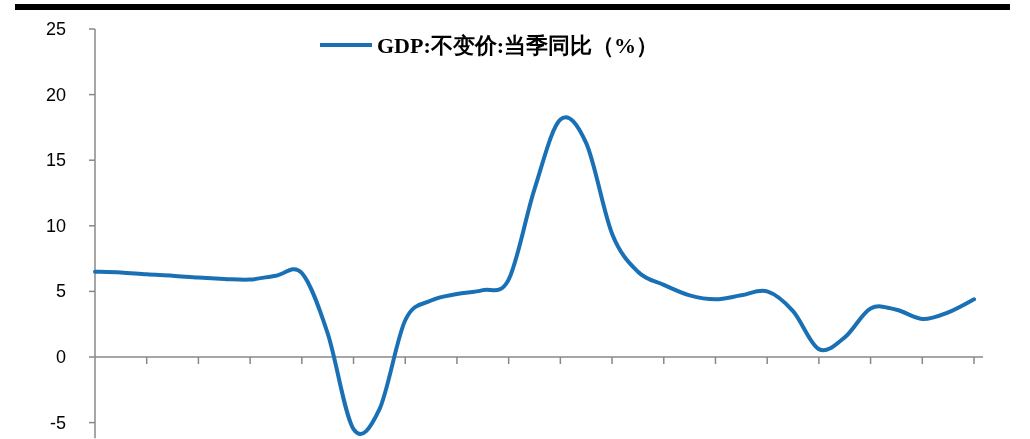 Image resolution: width=1030 pixels, height=439 pixels. What do you see at coordinates (60, 357) in the screenshot?
I see `y-tick-label: 0` at bounding box center [60, 357].